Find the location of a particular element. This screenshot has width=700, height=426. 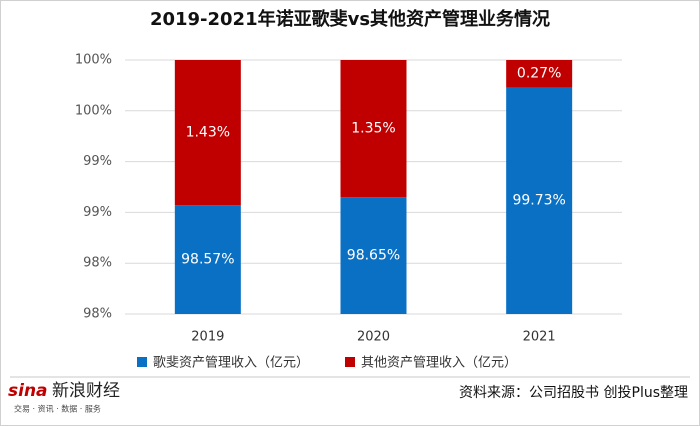

logo-name: 新浪财经 is located at coordinates (86, 391).